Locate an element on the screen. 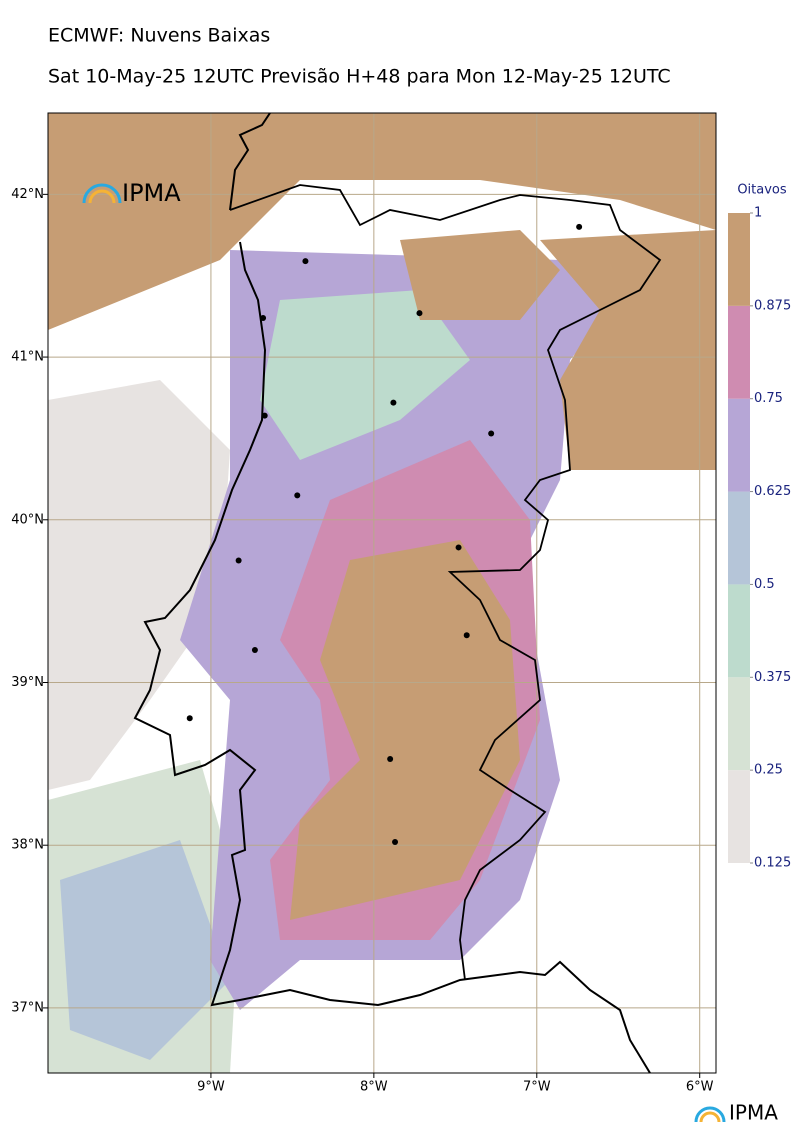 The image size is (800, 1131). colorbar-tick-label: 0.75 is located at coordinates (768, 398).